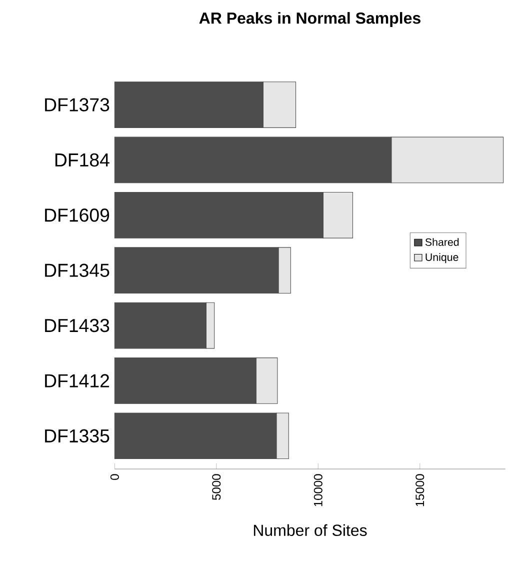 This screenshot has width=508, height=565. Describe the element at coordinates (77, 270) in the screenshot. I see `y-tick-label: DF1345` at that location.